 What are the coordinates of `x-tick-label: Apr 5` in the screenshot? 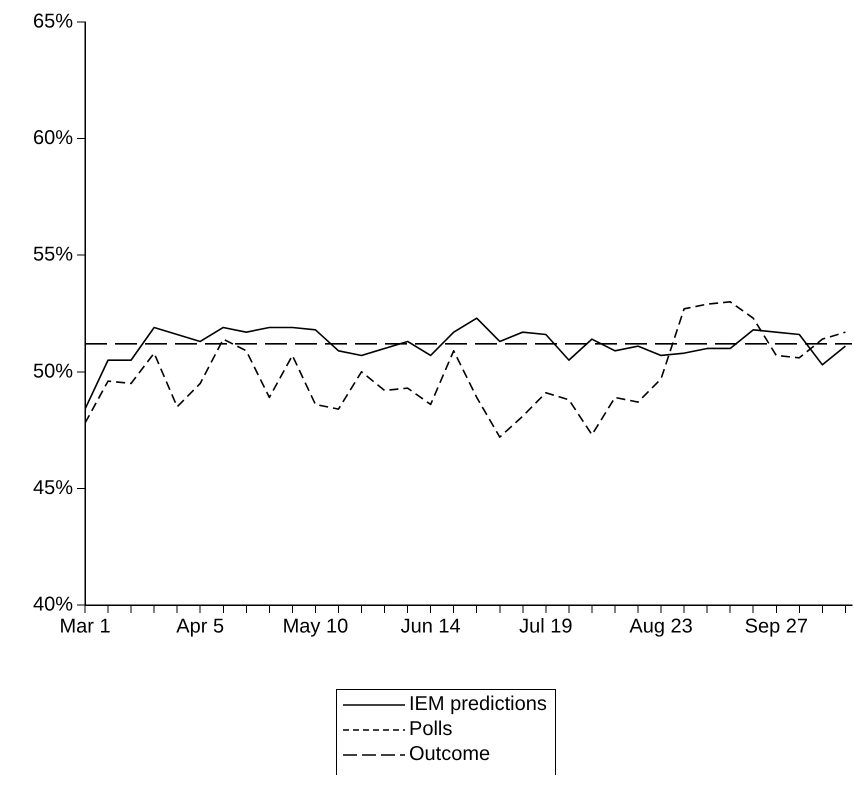 It's located at (200, 627).